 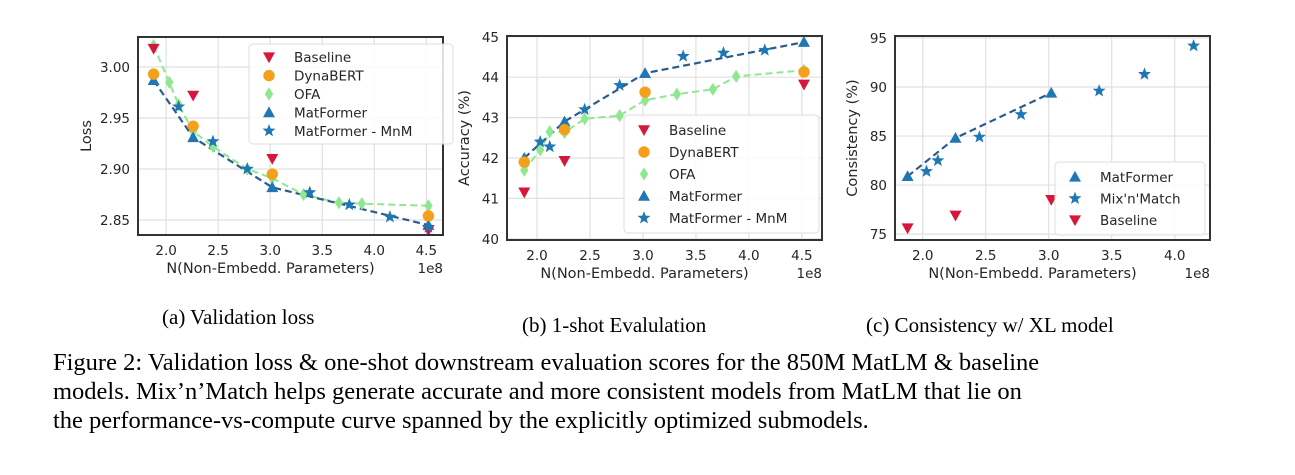 What do you see at coordinates (682, 175) in the screenshot?
I see `legend-label: OFA` at bounding box center [682, 175].